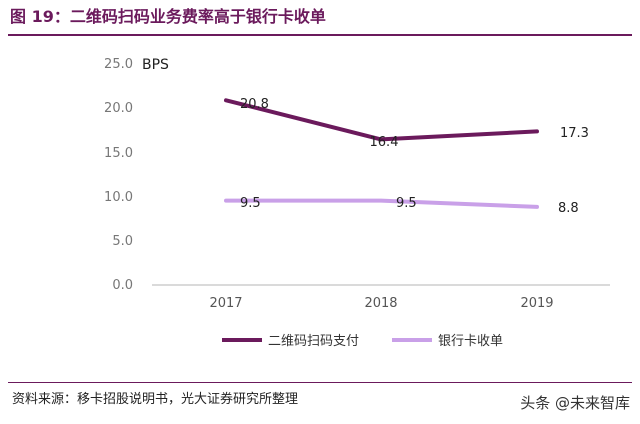  What do you see at coordinates (155, 65) in the screenshot?
I see `y-axis-unit: BPS` at bounding box center [155, 65].